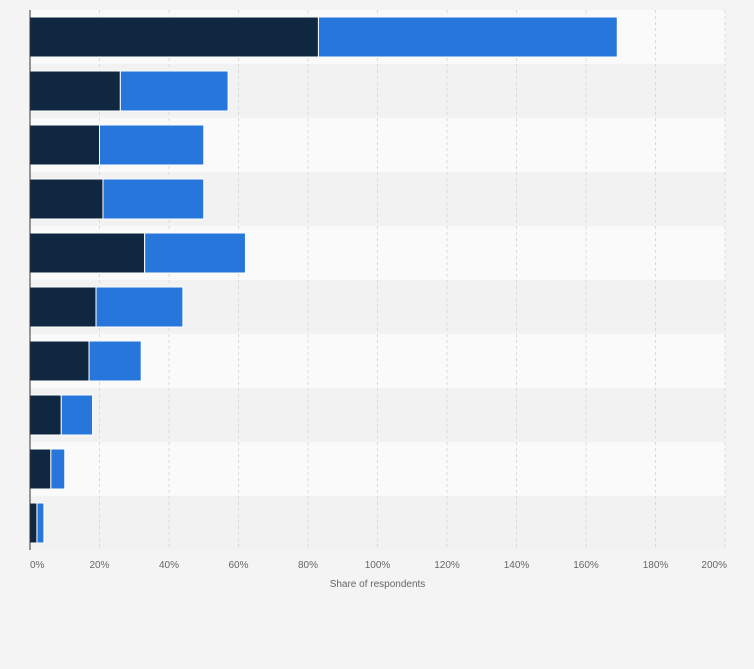 The image size is (754, 669). Describe the element at coordinates (238, 565) in the screenshot. I see `x-tick-label: 60%` at that location.